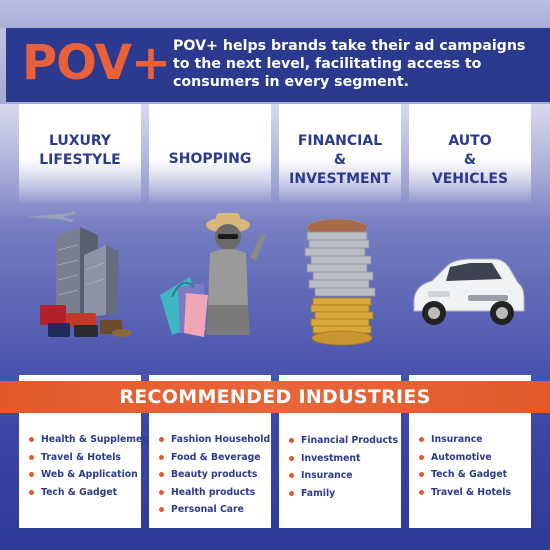 The image size is (550, 550). Describe the element at coordinates (213, 275) in the screenshot. I see `shopping-woman-illustration` at that location.